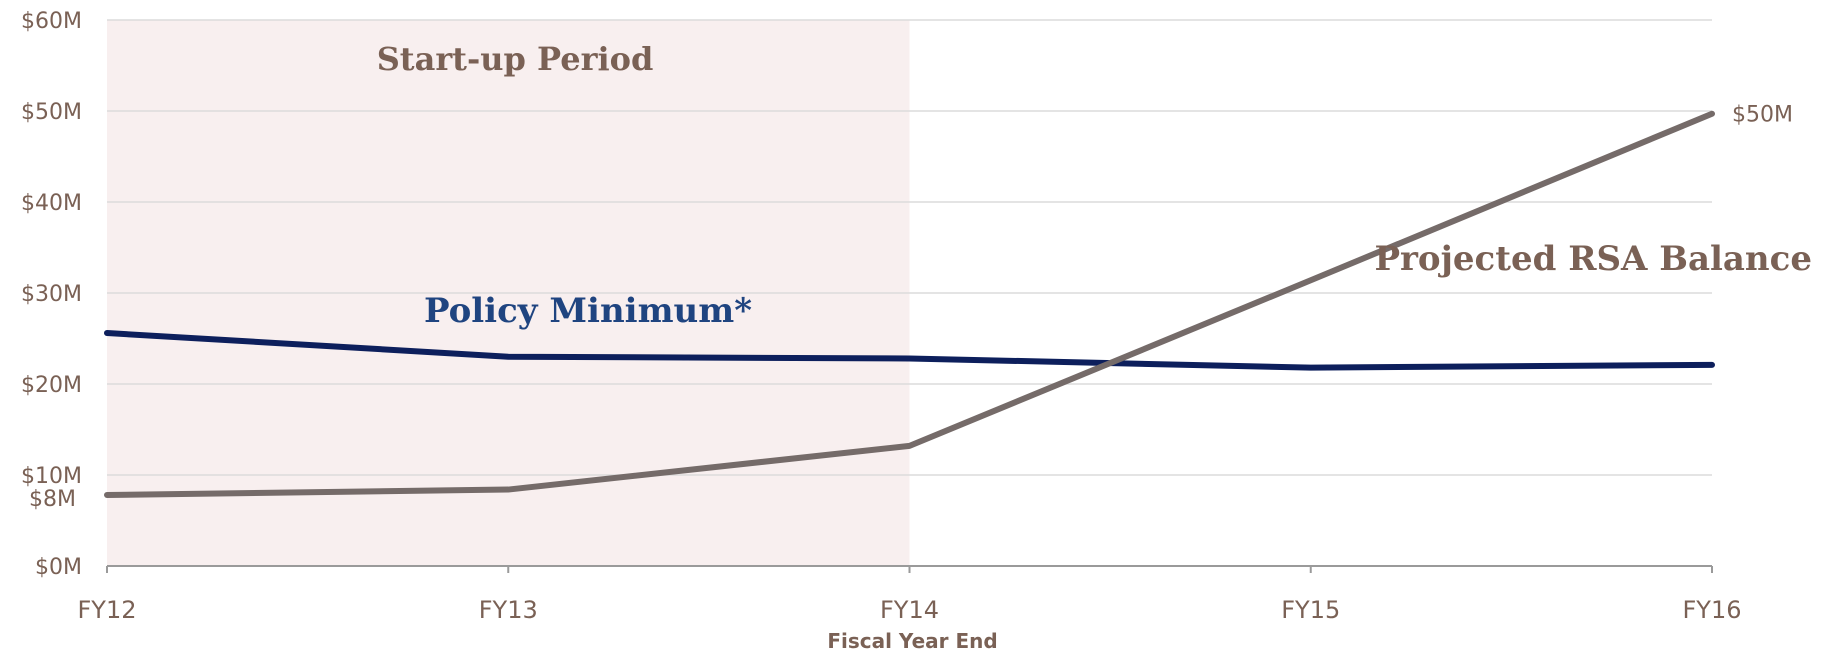 This screenshot has height=653, width=1823. Describe the element at coordinates (1593, 259) in the screenshot. I see `projected-rsa-balance-label: Projected RSA Balance` at that location.